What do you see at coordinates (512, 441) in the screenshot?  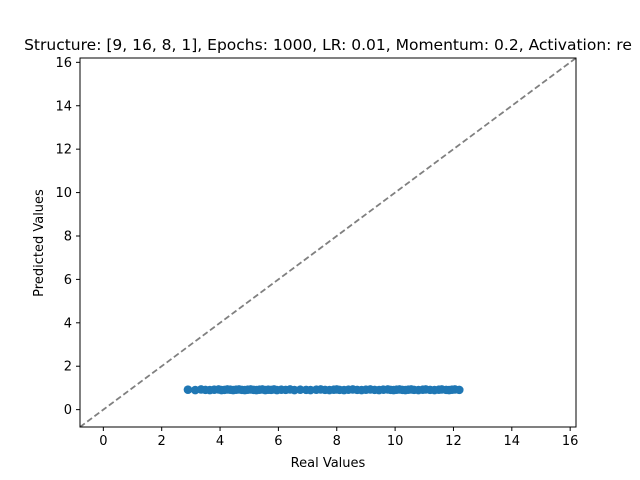 I see `x-tick-label: 14` at bounding box center [512, 441].